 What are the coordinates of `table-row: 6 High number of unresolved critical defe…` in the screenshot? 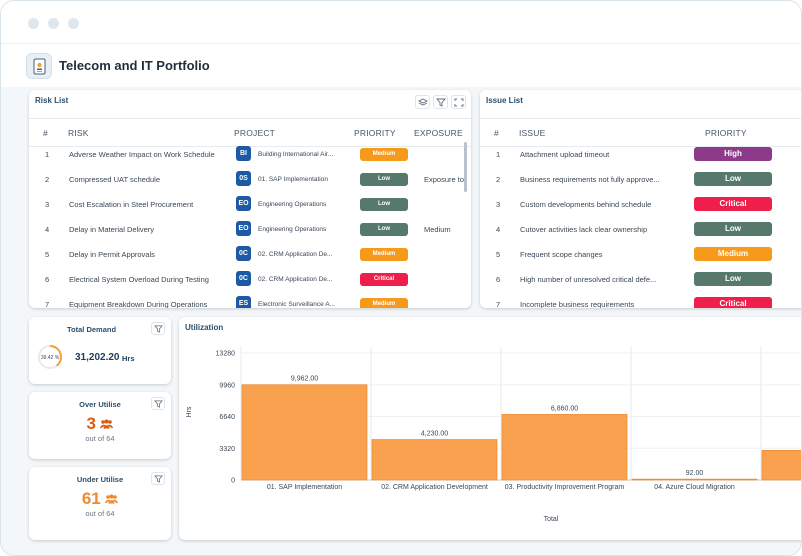 It's located at (640, 279).